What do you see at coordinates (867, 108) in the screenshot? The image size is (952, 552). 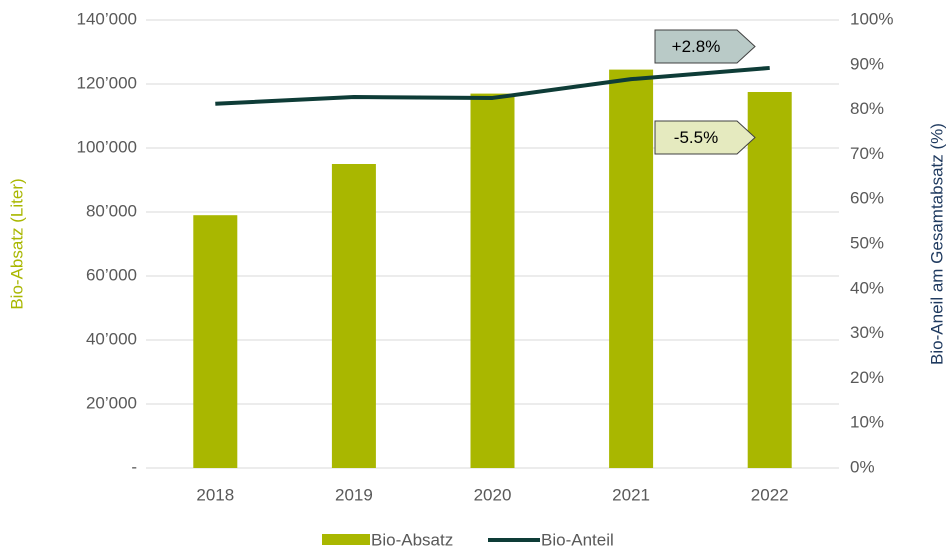 I see `y2-tick-label: 80%` at bounding box center [867, 108].